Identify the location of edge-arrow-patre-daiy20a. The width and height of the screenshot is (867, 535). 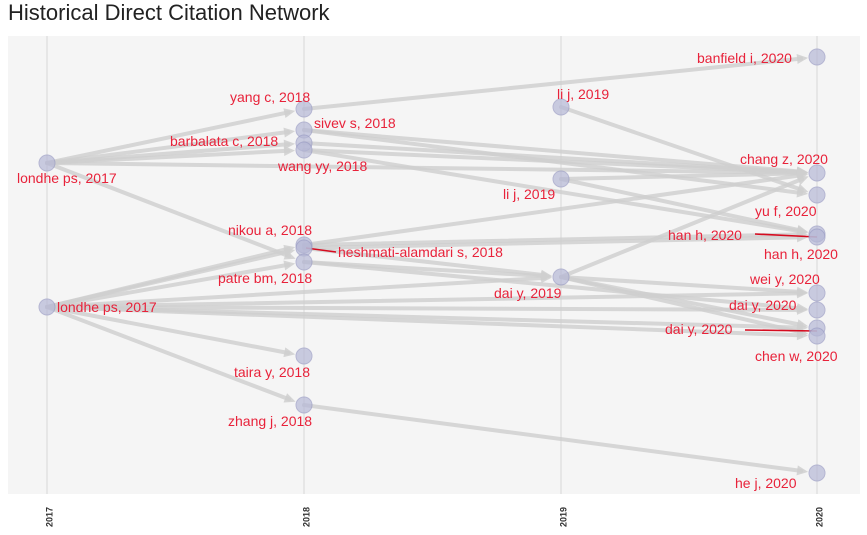
(802, 308).